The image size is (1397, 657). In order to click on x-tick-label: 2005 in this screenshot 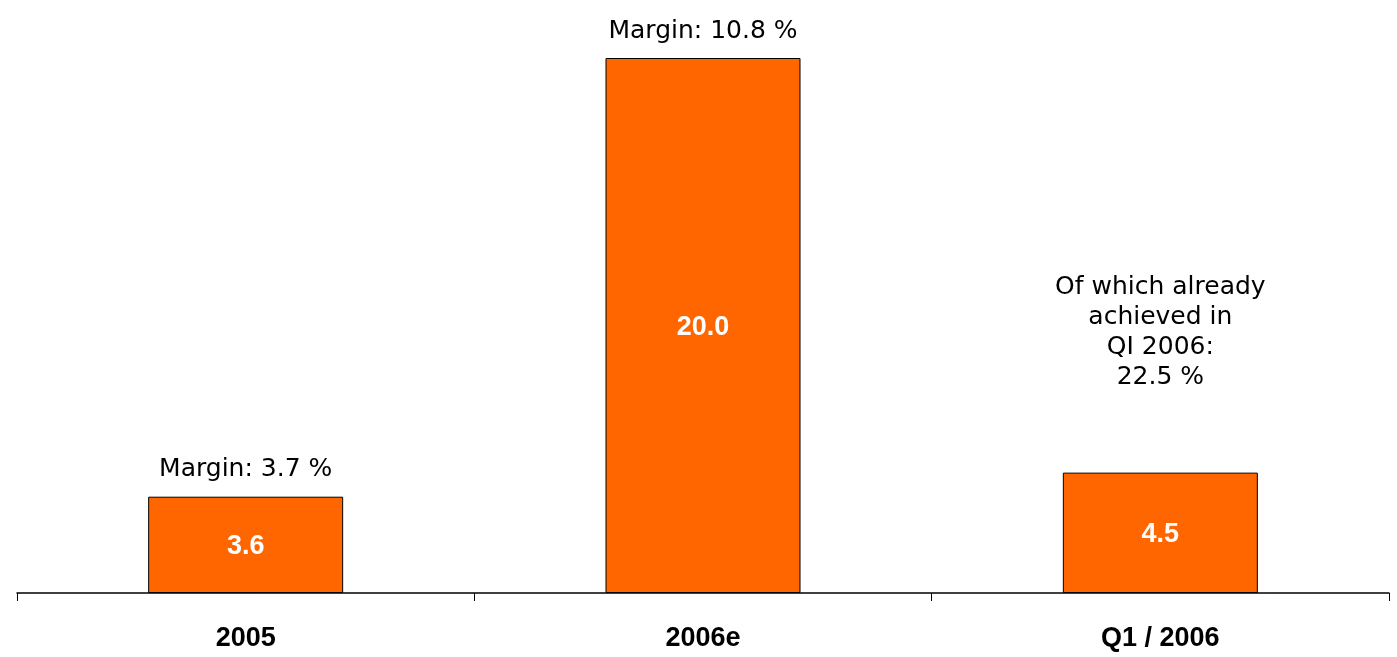, I will do `click(245, 636)`.